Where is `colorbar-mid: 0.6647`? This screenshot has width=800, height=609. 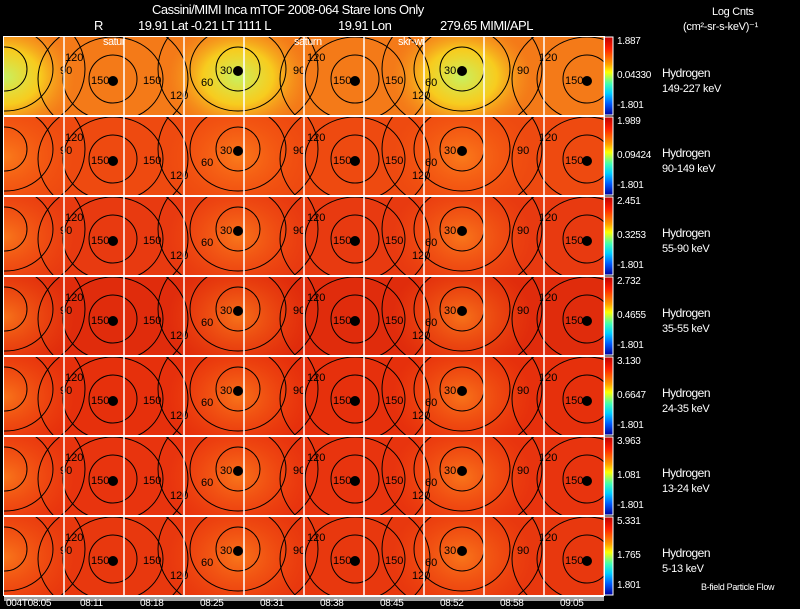
colorbar-mid: 0.6647 is located at coordinates (631, 395).